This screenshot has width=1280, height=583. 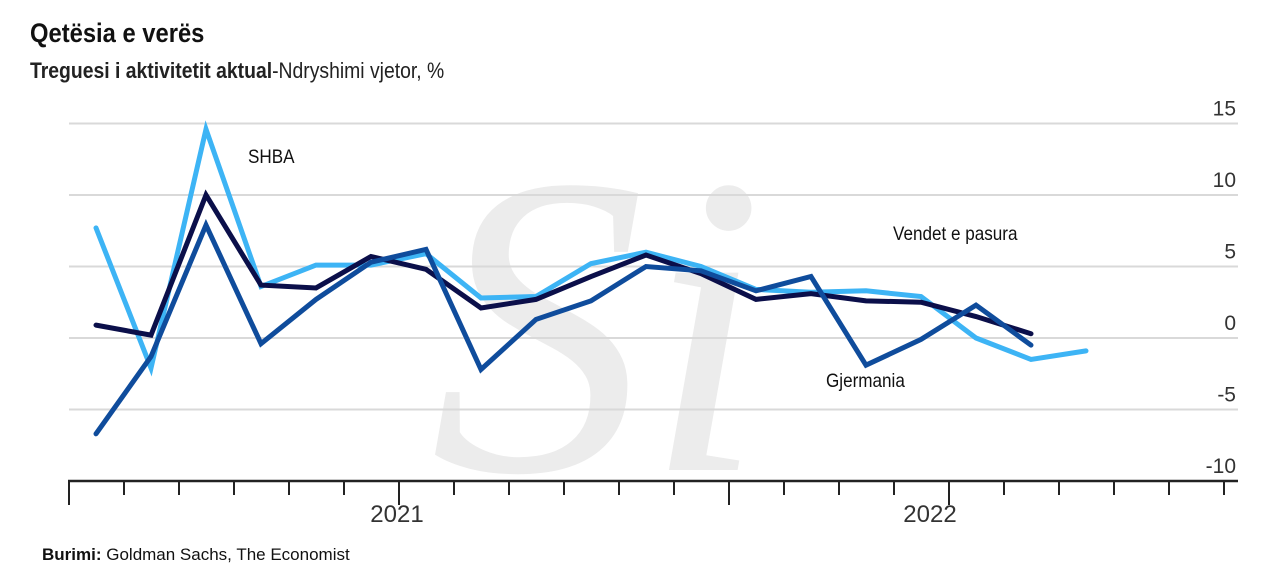 What do you see at coordinates (1226, 395) in the screenshot?
I see `y-tick-label: -5` at bounding box center [1226, 395].